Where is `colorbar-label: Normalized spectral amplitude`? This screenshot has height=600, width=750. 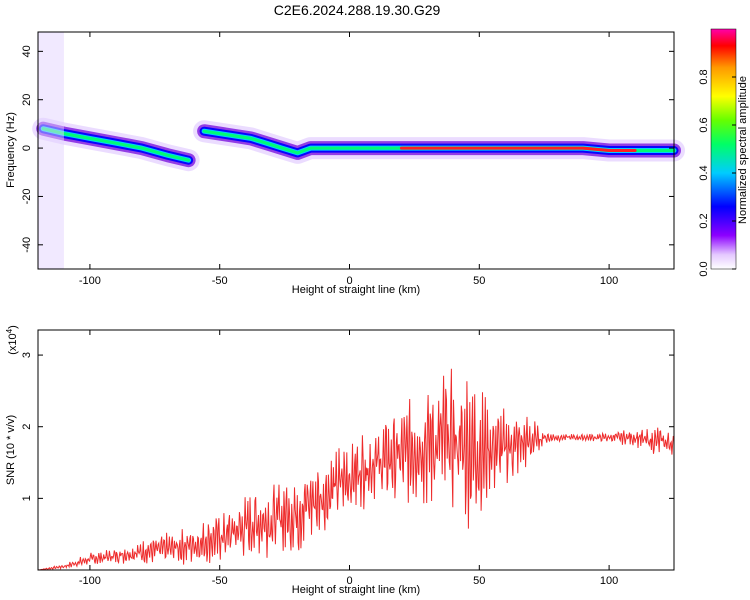
colorbar-label: Normalized spectral amplitude is located at coordinates (743, 150).